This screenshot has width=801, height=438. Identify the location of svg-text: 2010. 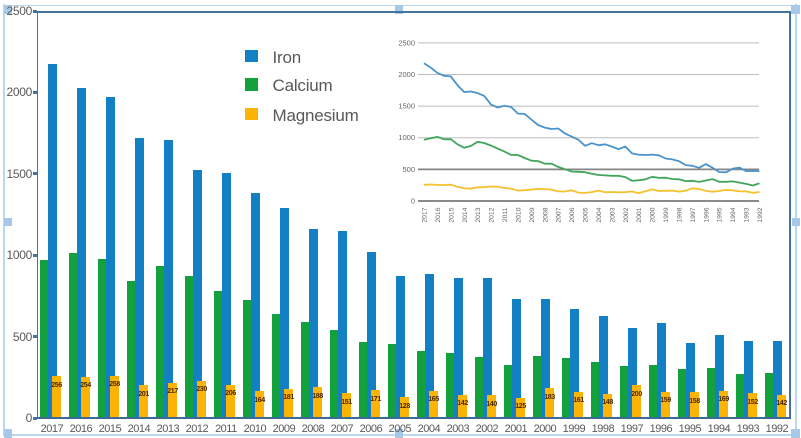
(518, 214).